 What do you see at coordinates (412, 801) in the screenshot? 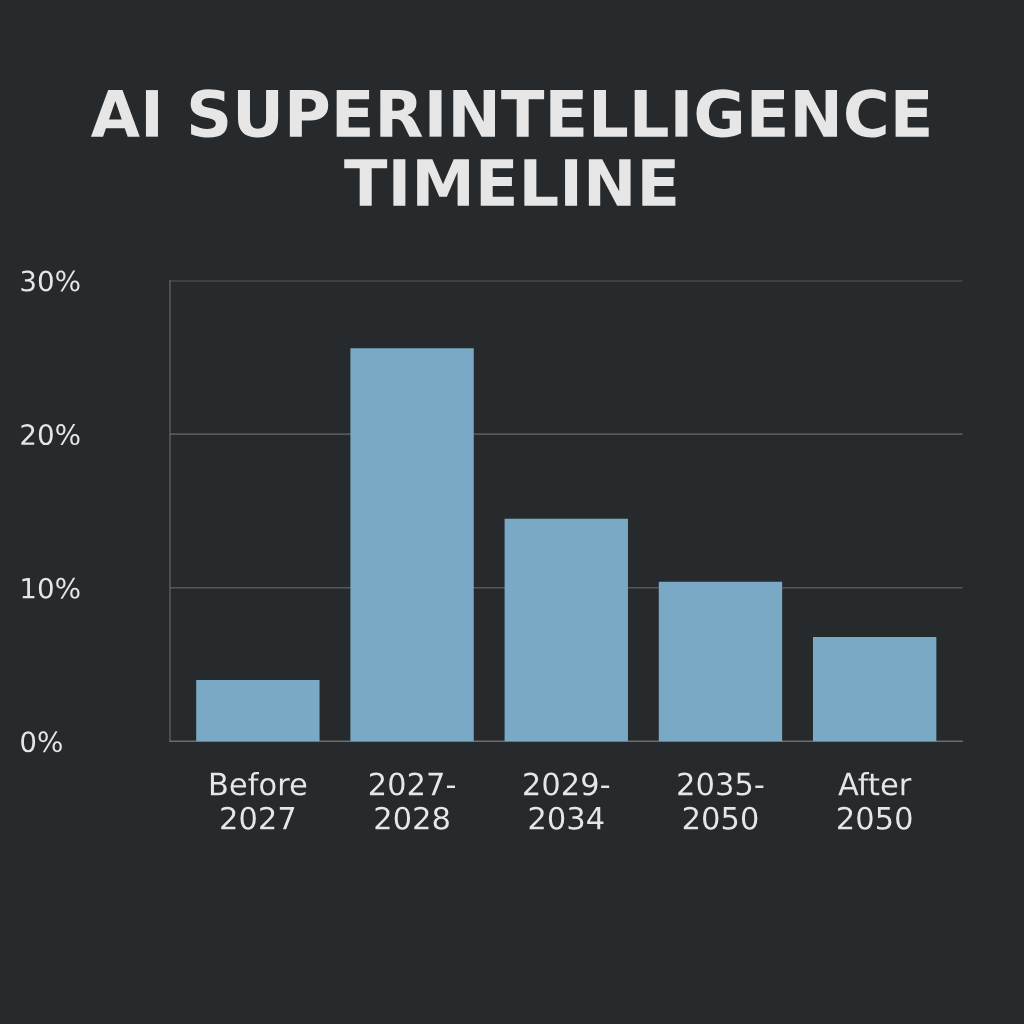
I see `x-tick-label: 2027- 2028` at bounding box center [412, 801].